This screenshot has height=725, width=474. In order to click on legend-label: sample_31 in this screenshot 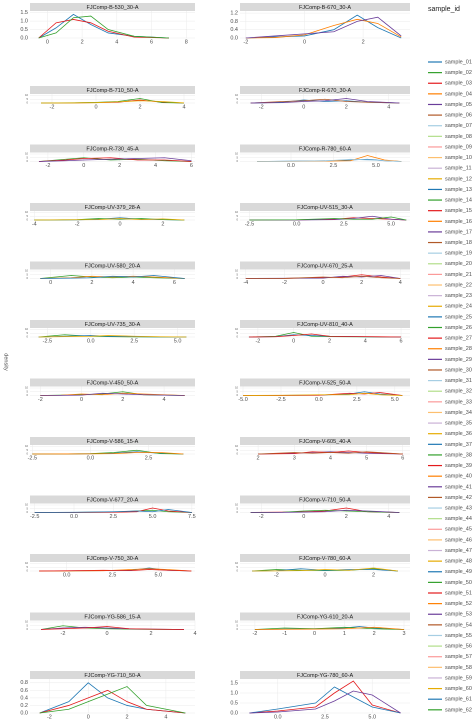, I will do `click(458, 381)`.